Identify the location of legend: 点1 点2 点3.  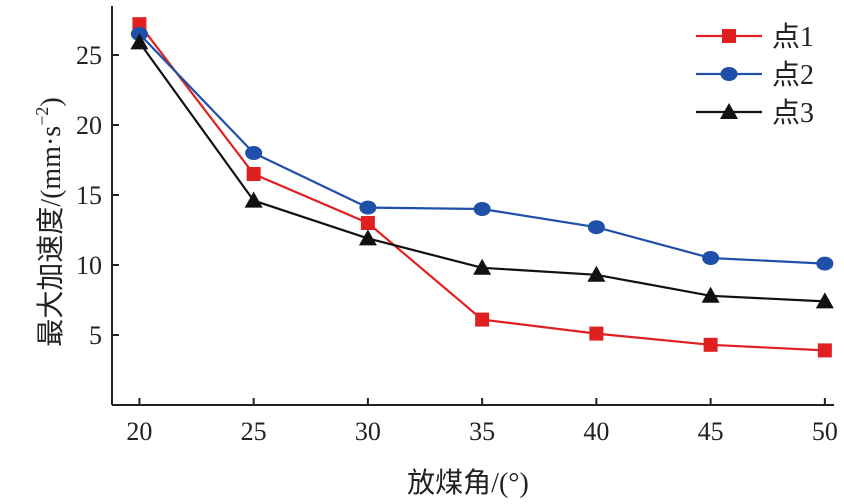
(755, 75).